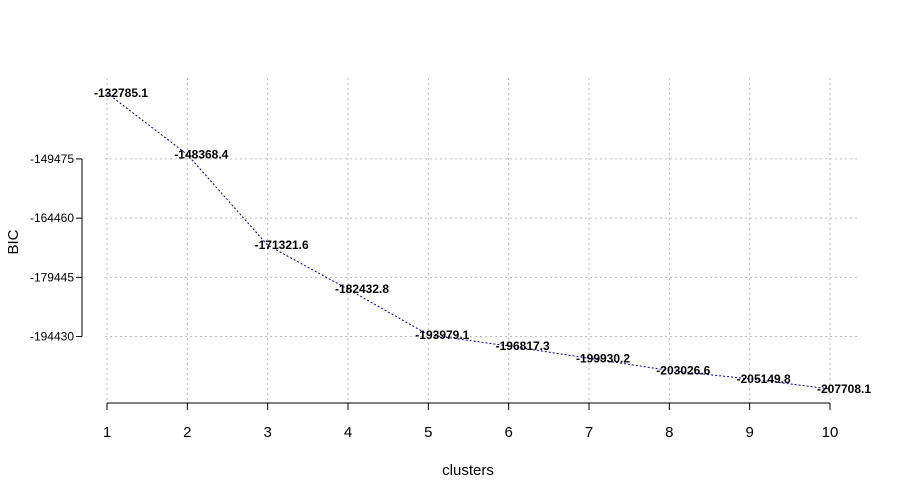 The height and width of the screenshot is (500, 900). I want to click on data-label: -148368.4, so click(201, 155).